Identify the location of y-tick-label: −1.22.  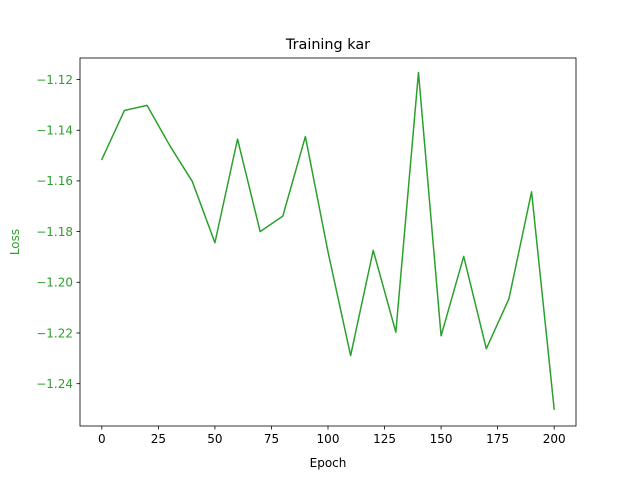
(54, 333).